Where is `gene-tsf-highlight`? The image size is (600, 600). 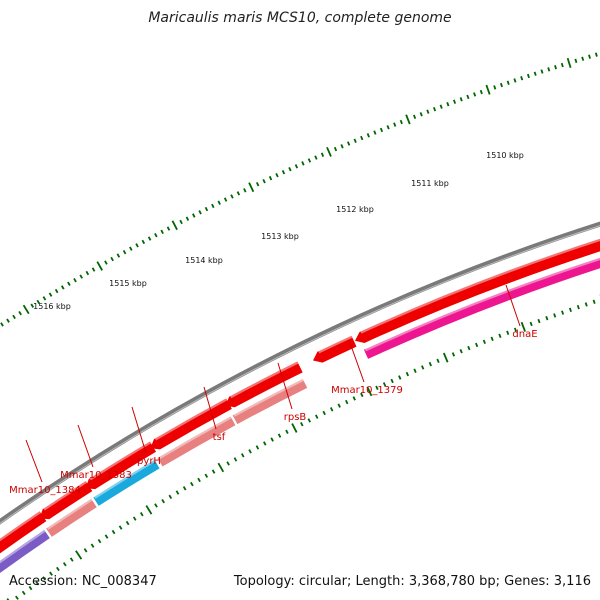 gene-tsf-highlight is located at coordinates (191, 419).